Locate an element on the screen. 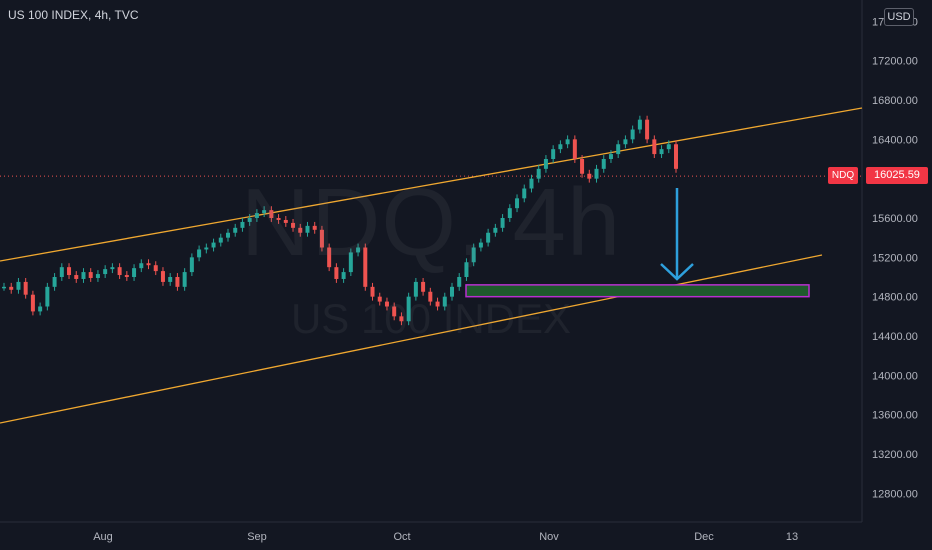  y-tick-label: 16400.00 is located at coordinates (895, 140).